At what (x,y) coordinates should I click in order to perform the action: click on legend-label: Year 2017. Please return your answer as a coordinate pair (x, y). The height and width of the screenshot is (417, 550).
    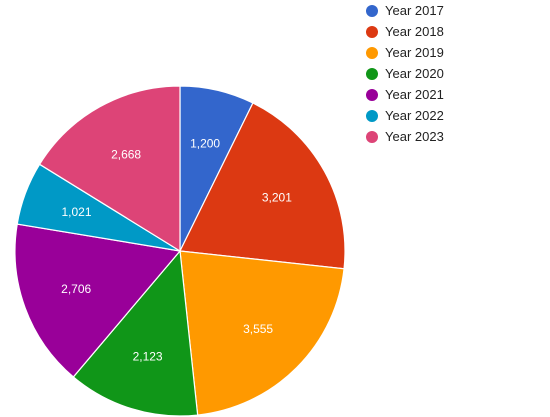
    Looking at the image, I should click on (414, 10).